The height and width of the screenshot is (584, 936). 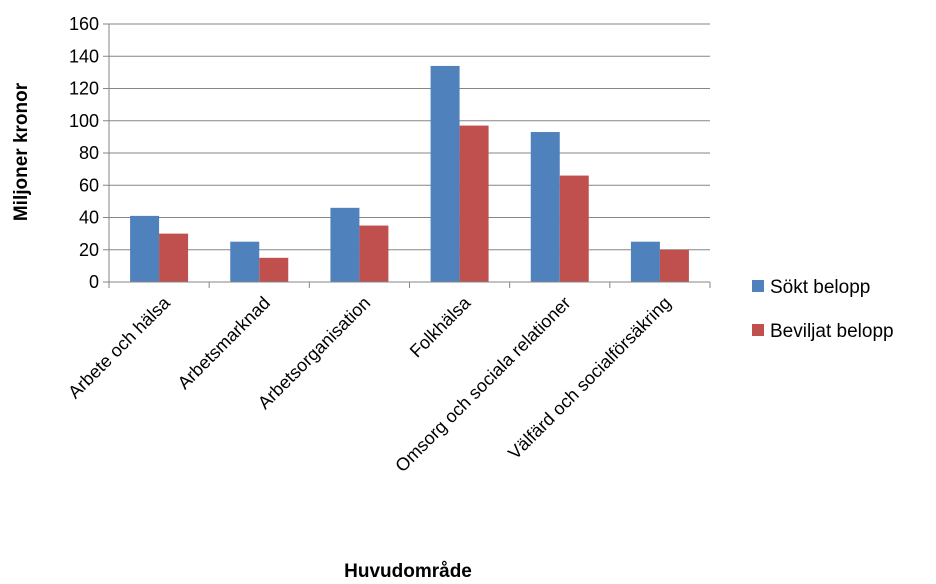 What do you see at coordinates (589, 378) in the screenshot?
I see `x-tick-label: Välfärd och socialförsäkring` at bounding box center [589, 378].